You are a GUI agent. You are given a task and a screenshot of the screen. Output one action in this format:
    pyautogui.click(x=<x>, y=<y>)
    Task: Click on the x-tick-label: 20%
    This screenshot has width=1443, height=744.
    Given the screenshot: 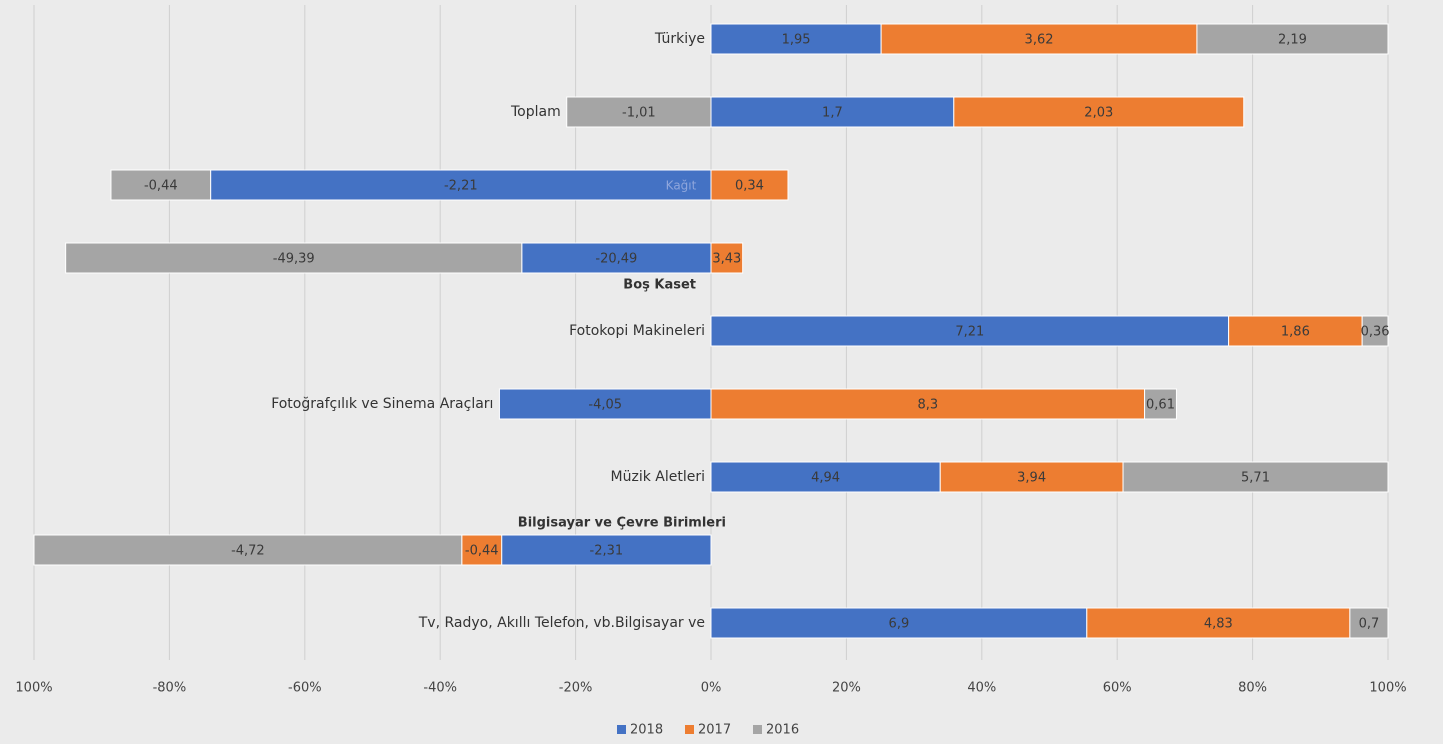 What is the action you would take?
    pyautogui.click(x=846, y=688)
    